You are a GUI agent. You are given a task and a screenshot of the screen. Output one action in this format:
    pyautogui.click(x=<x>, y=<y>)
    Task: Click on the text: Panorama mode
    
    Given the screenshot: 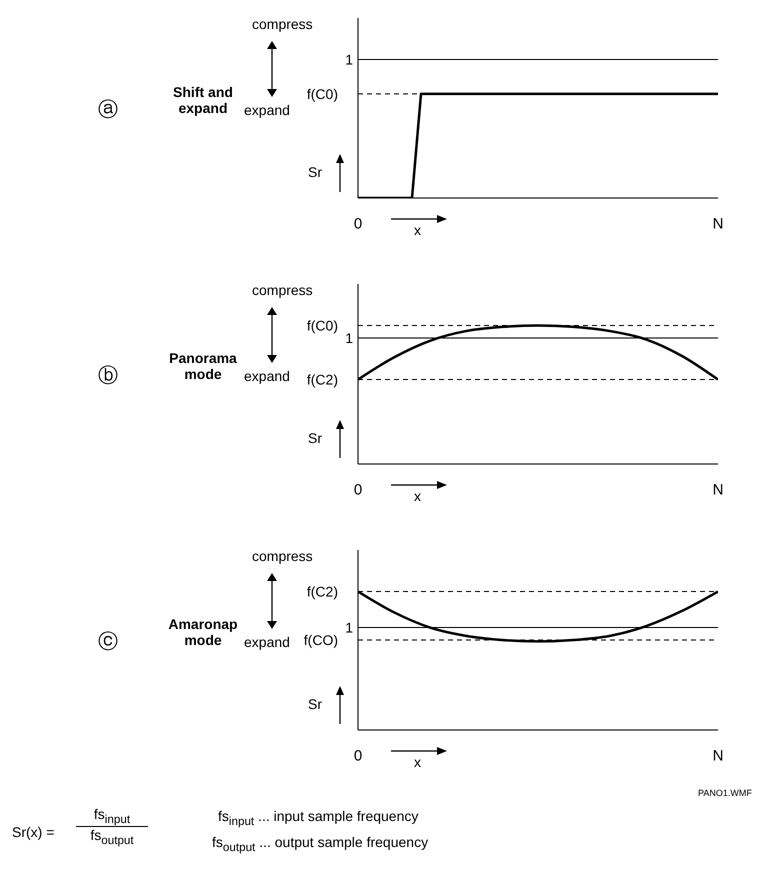 What is the action you would take?
    pyautogui.click(x=203, y=366)
    